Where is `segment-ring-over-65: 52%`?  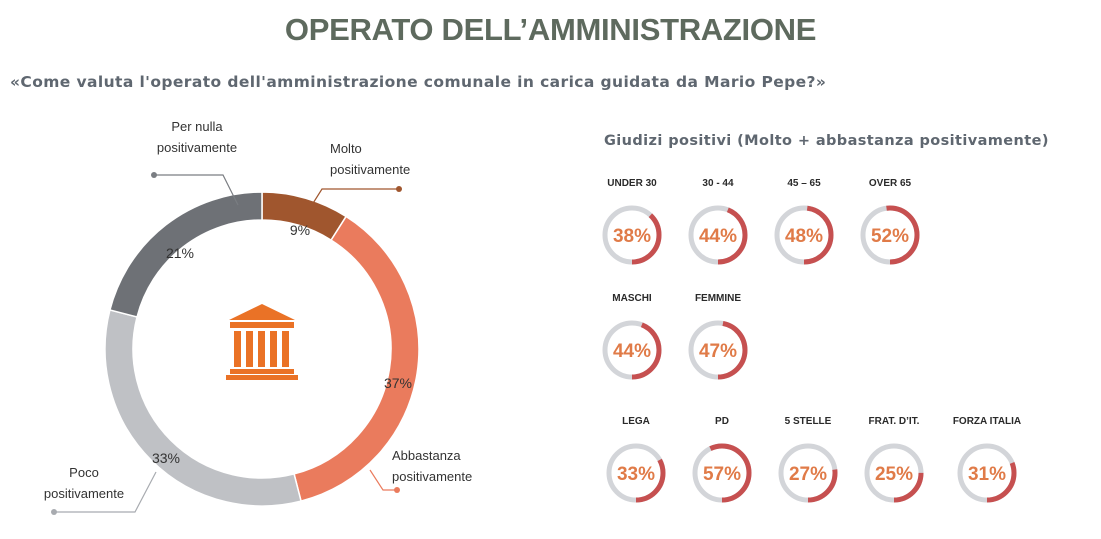
segment-ring-over-65: 52% is located at coordinates (890, 235).